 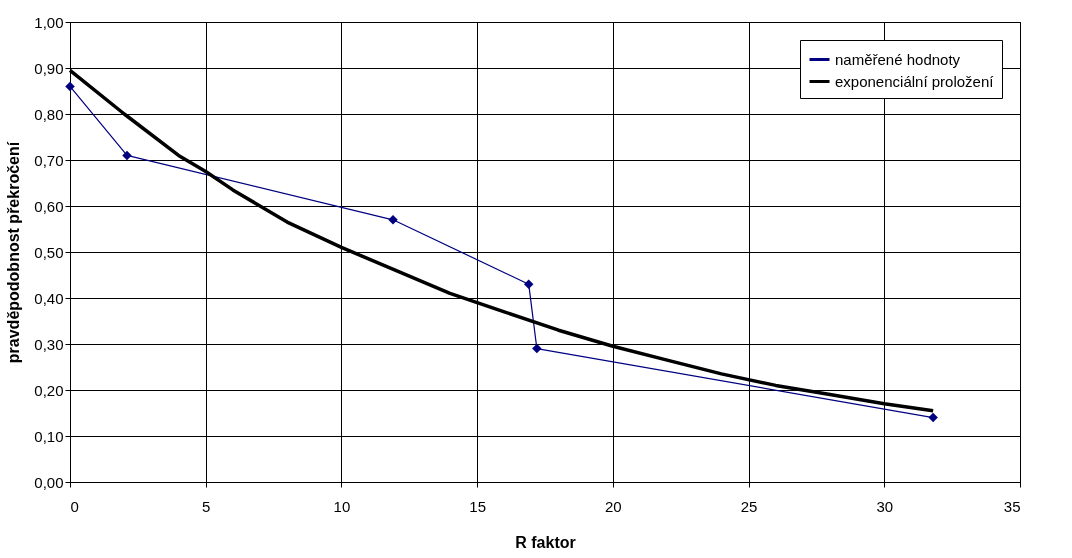 I want to click on x-tick-label: 35, so click(x=1012, y=506).